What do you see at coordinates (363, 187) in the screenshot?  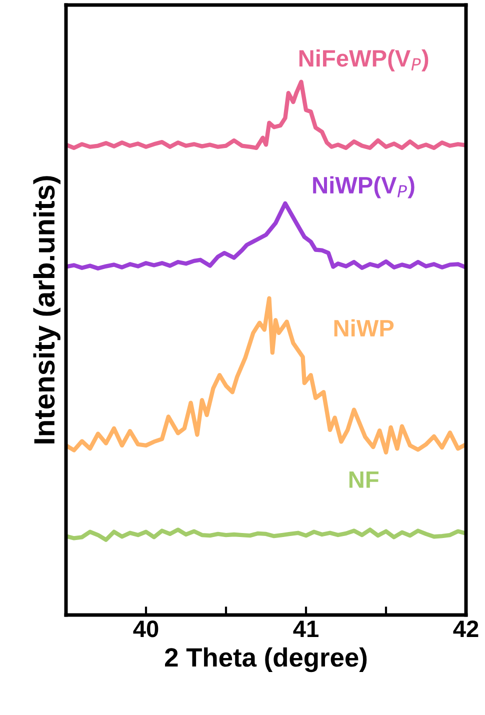 I see `series-label: NiWP(V$_{P}$)` at bounding box center [363, 187].